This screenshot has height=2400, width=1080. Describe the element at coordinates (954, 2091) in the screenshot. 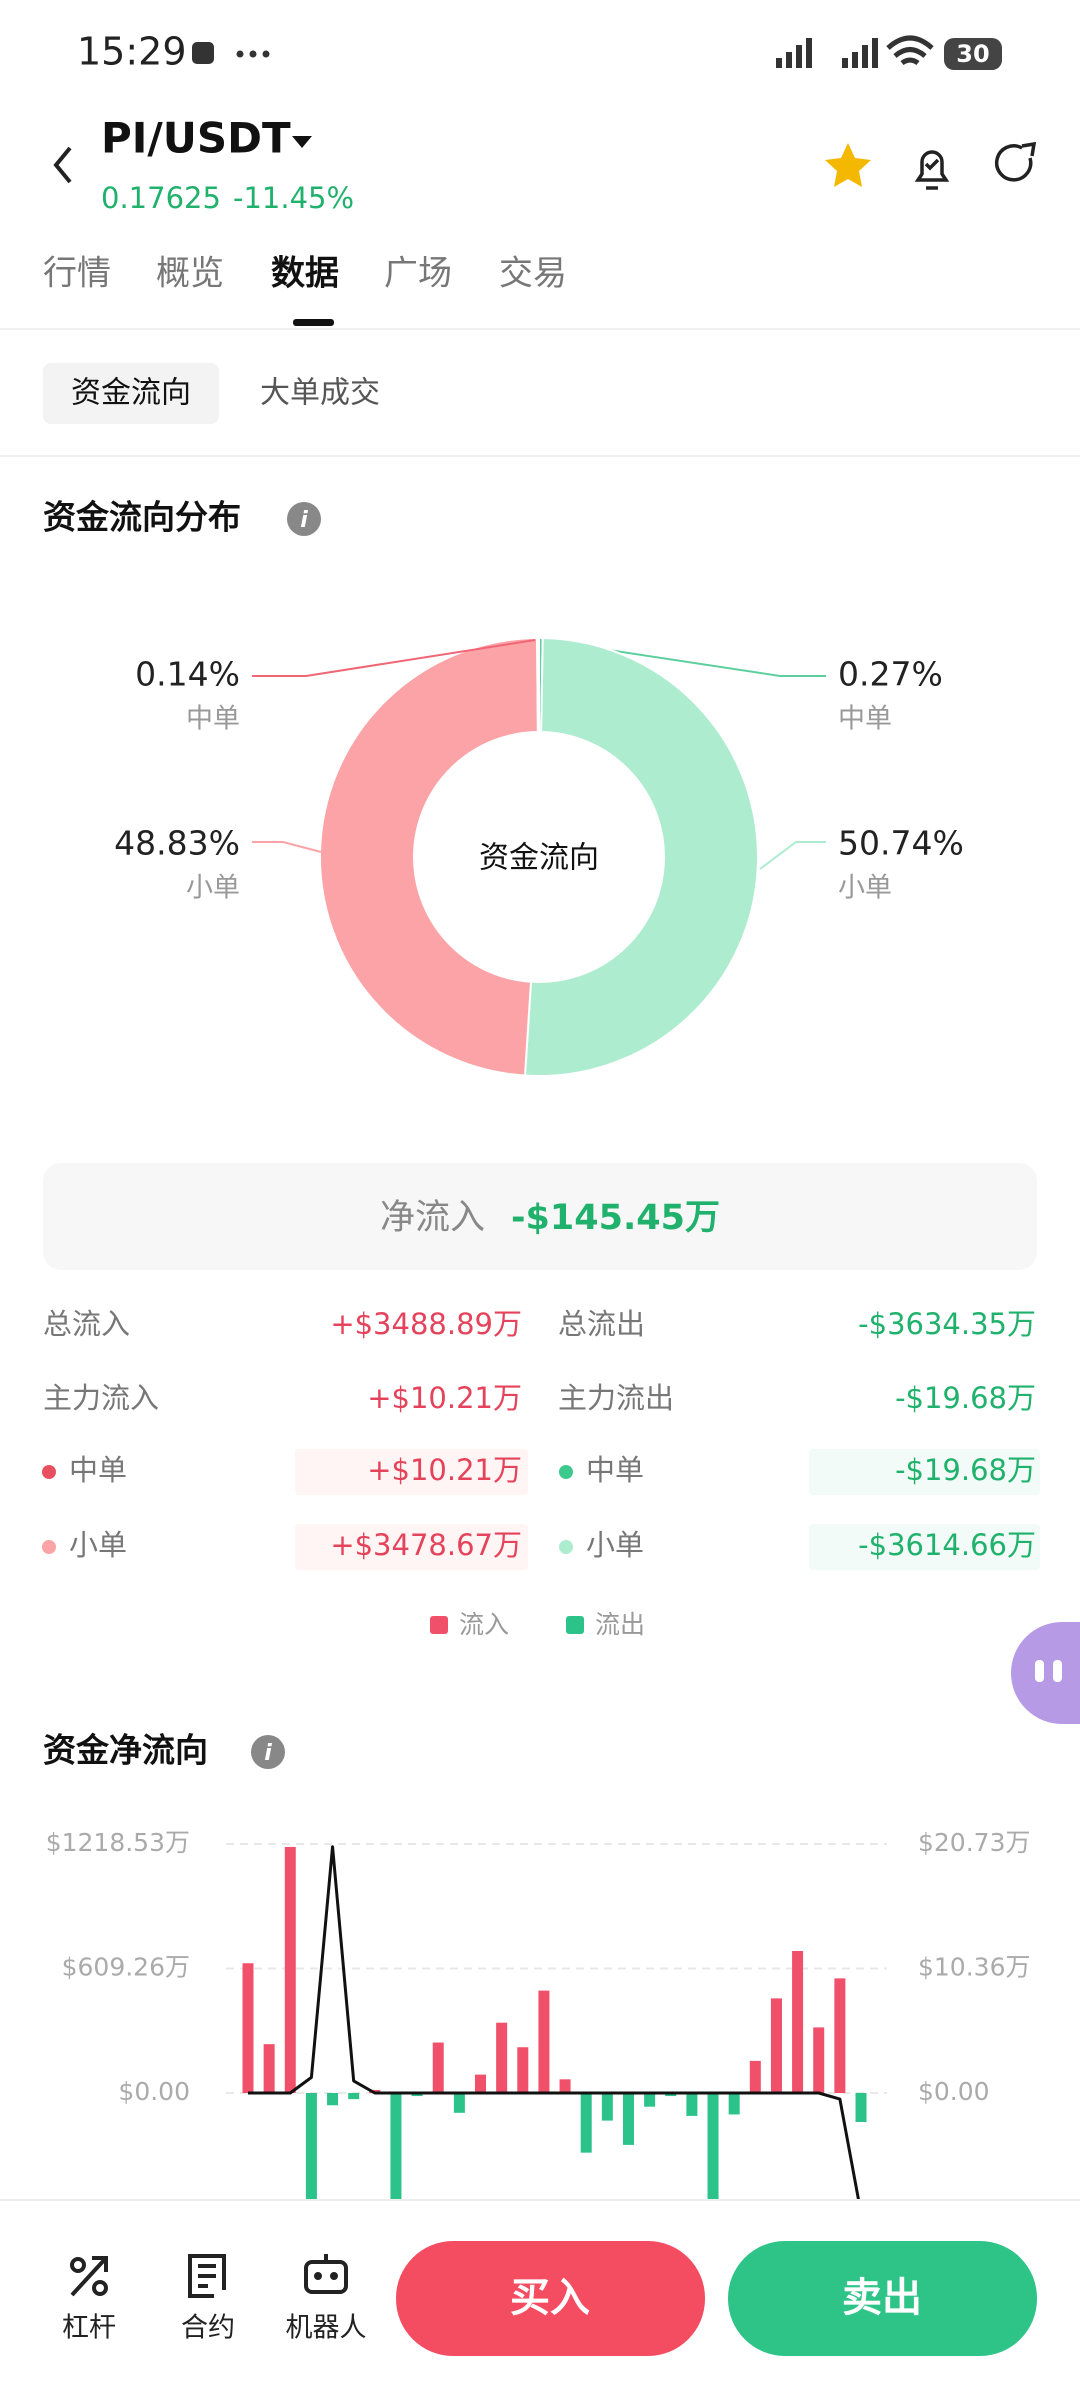

I see `y2-tick-label: $0.00` at that location.